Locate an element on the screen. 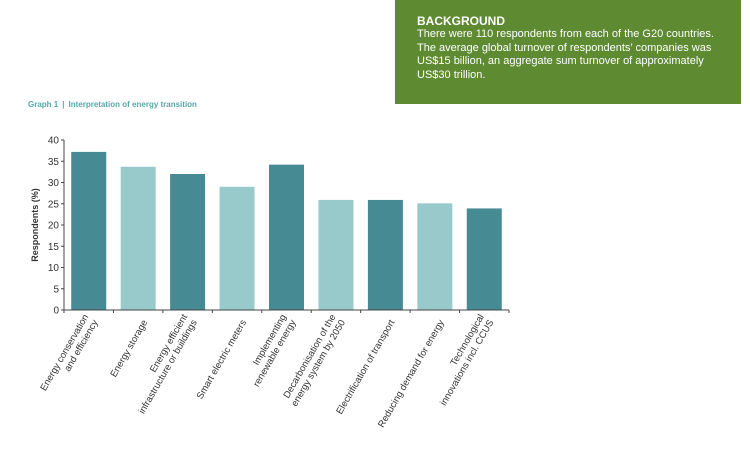 Image resolution: width=750 pixels, height=471 pixels. x-category-label: Energy conservationand efficiency is located at coordinates (69, 355).